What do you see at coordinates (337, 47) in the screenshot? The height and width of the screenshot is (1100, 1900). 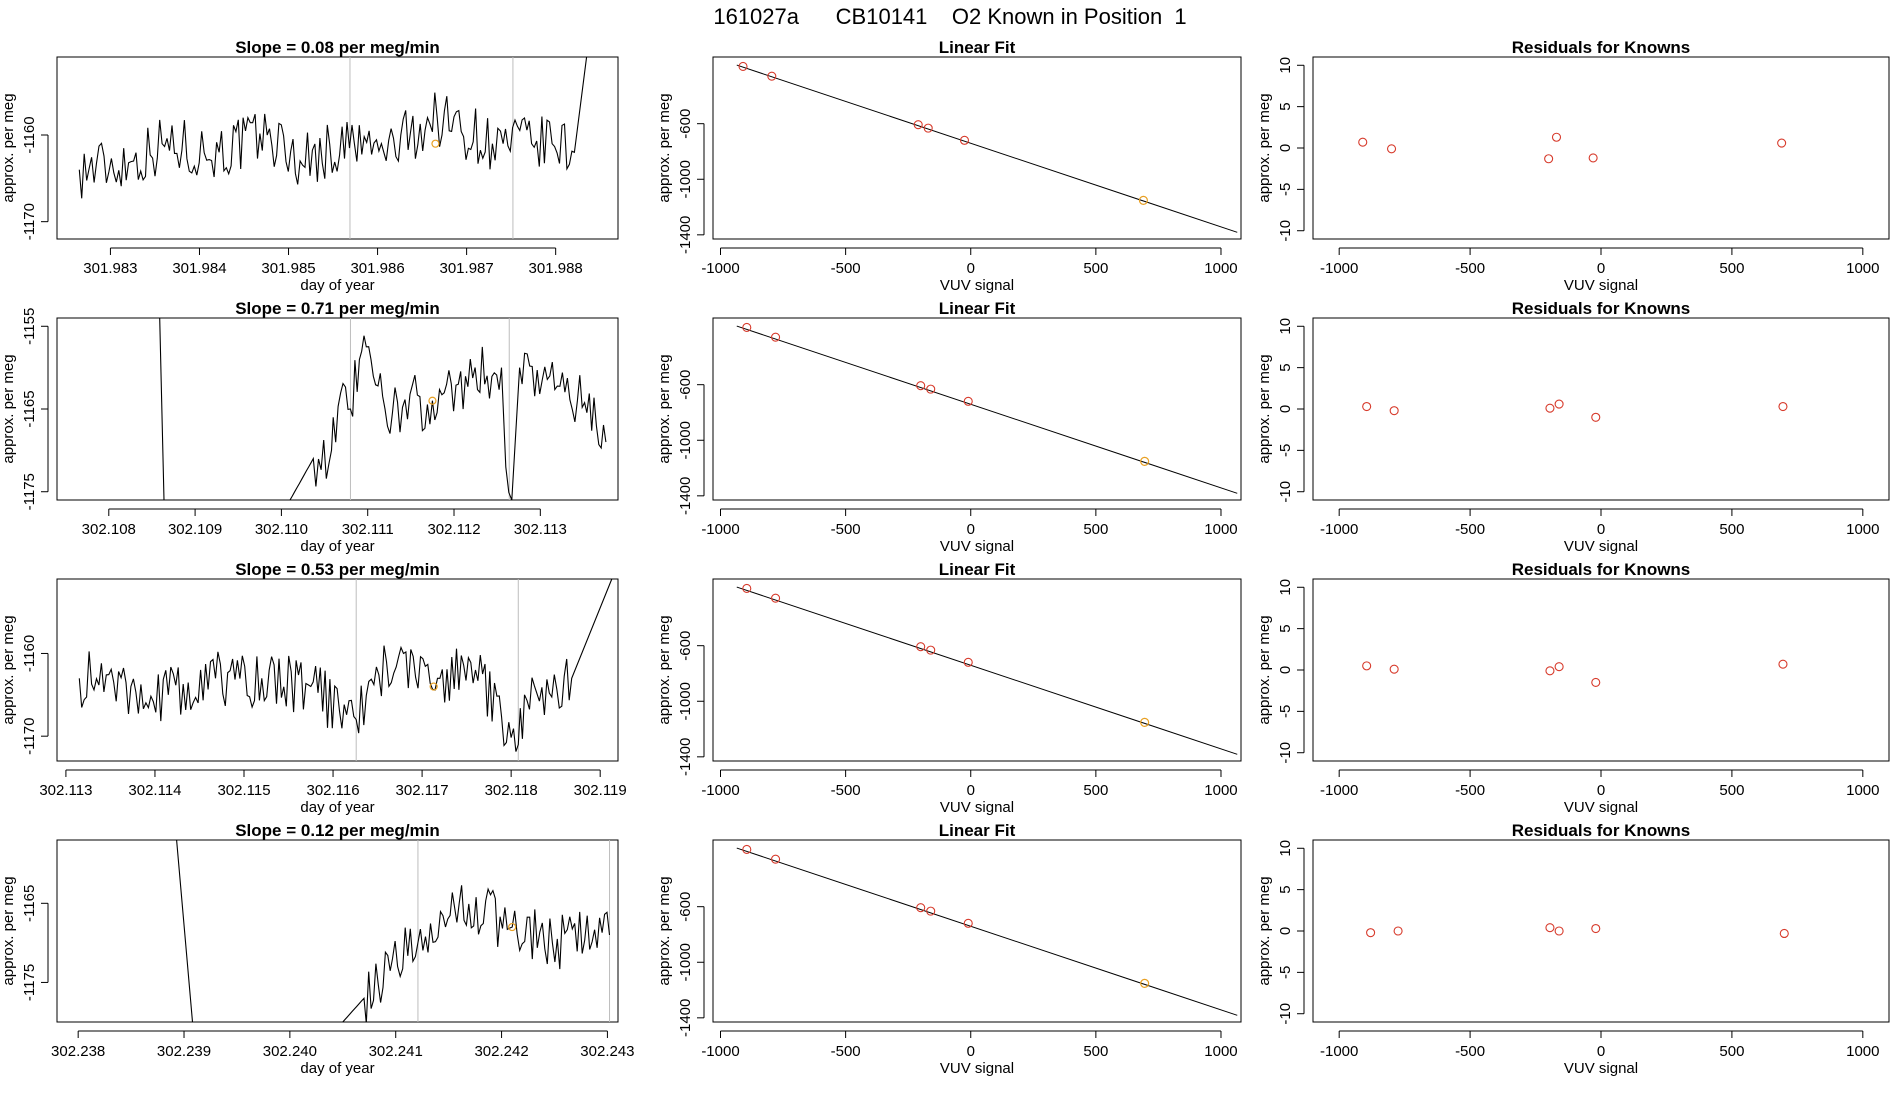 I see `chart-title: Slope = 0.08 per meg/min` at bounding box center [337, 47].